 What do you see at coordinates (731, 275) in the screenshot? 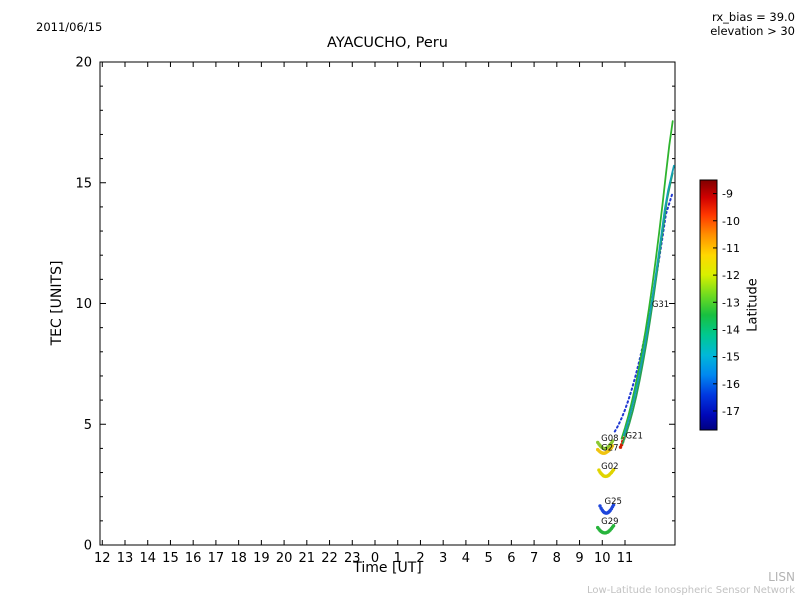
I see `svg-text: -12` at bounding box center [731, 275].